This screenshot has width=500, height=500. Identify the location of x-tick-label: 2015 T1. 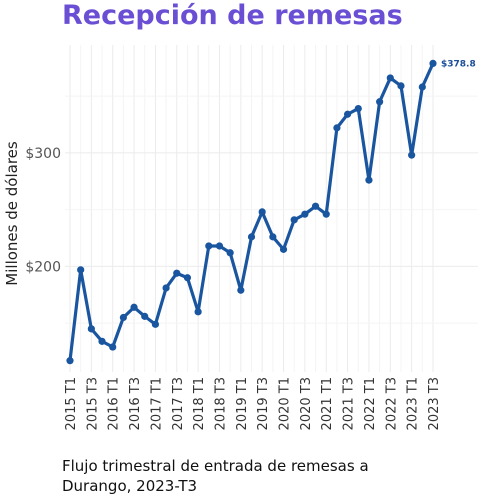
(71, 403).